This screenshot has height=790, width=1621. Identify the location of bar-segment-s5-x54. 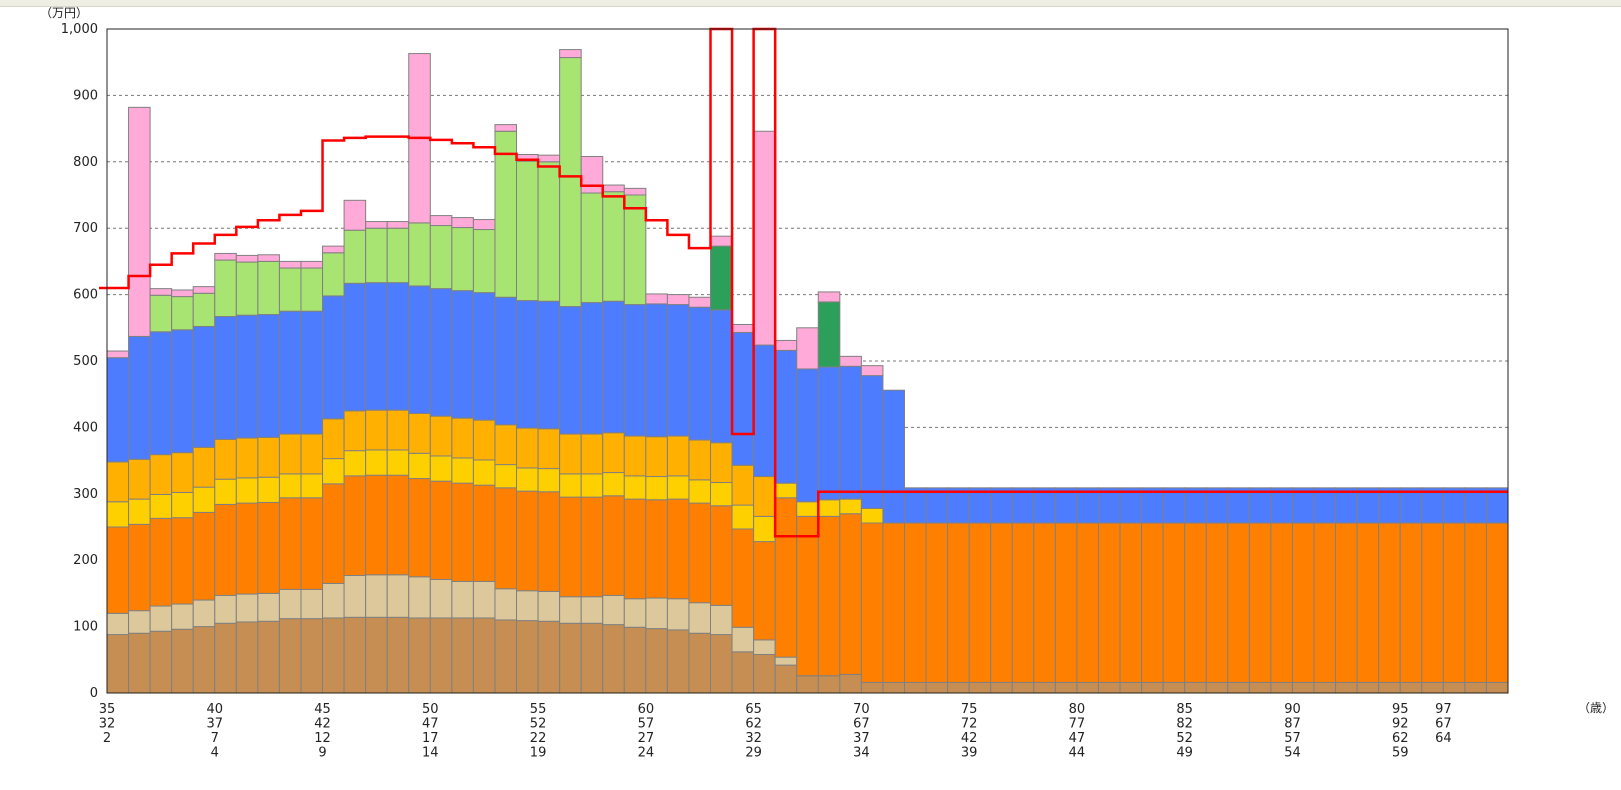
(527, 364).